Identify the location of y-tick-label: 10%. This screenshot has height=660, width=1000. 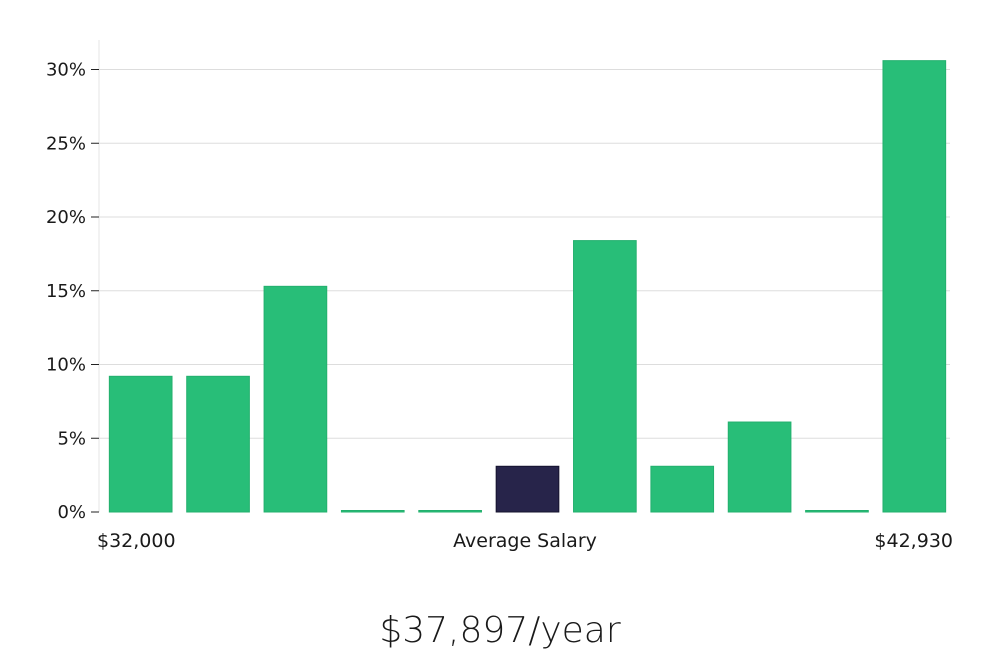
(66, 365).